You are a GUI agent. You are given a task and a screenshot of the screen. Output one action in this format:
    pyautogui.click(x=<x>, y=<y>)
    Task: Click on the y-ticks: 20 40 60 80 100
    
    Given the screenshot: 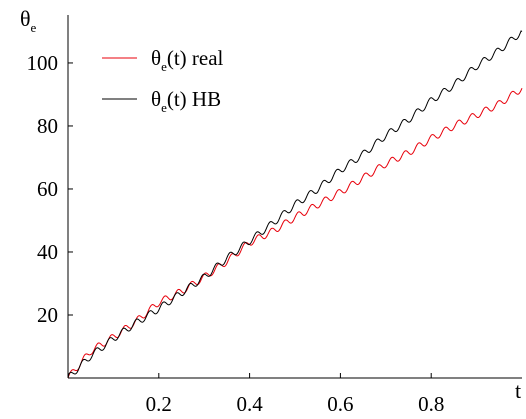 What is the action you would take?
    pyautogui.click(x=50, y=189)
    